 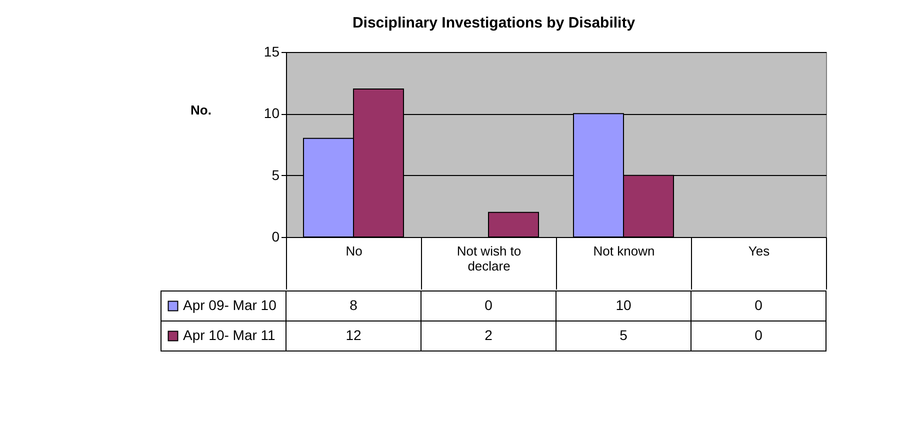 What do you see at coordinates (624, 305) in the screenshot?
I see `data-label: 10` at bounding box center [624, 305].